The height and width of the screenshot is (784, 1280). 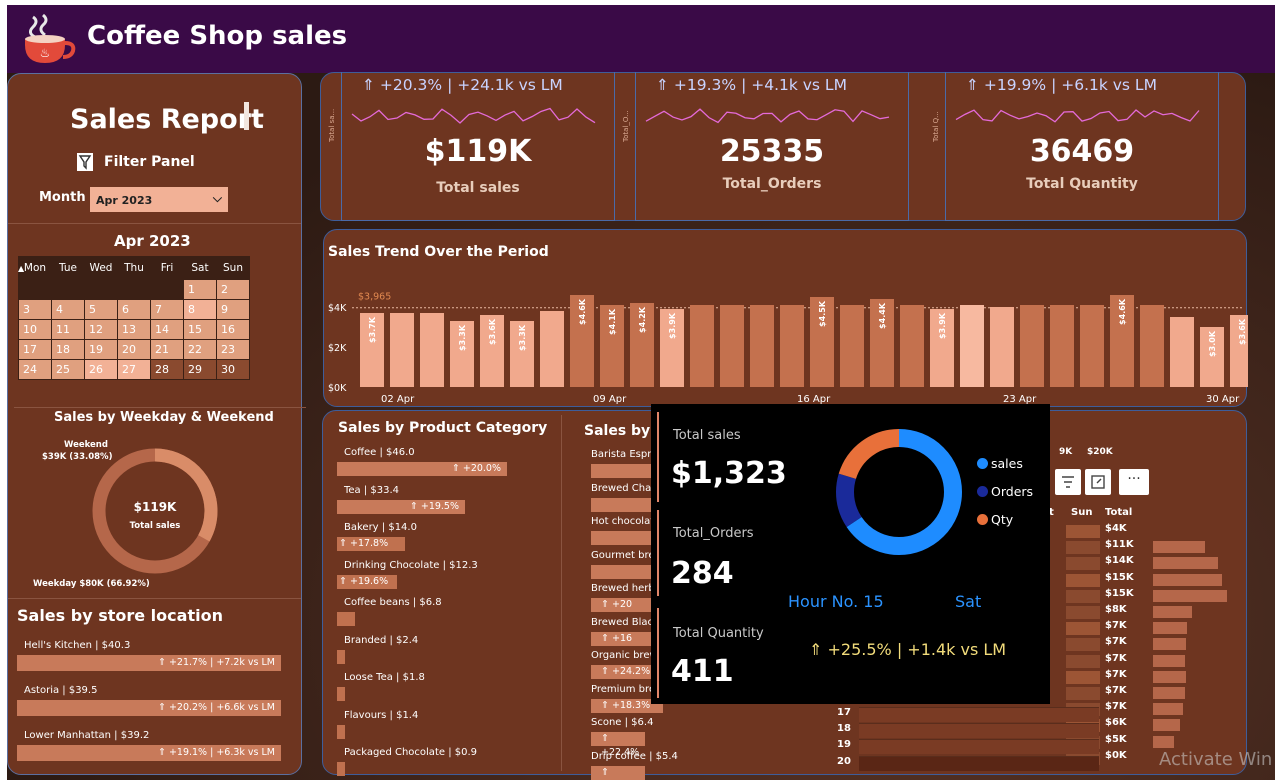 What do you see at coordinates (401, 506) in the screenshot?
I see `category-bar: ⇑ +19.5%` at bounding box center [401, 506].